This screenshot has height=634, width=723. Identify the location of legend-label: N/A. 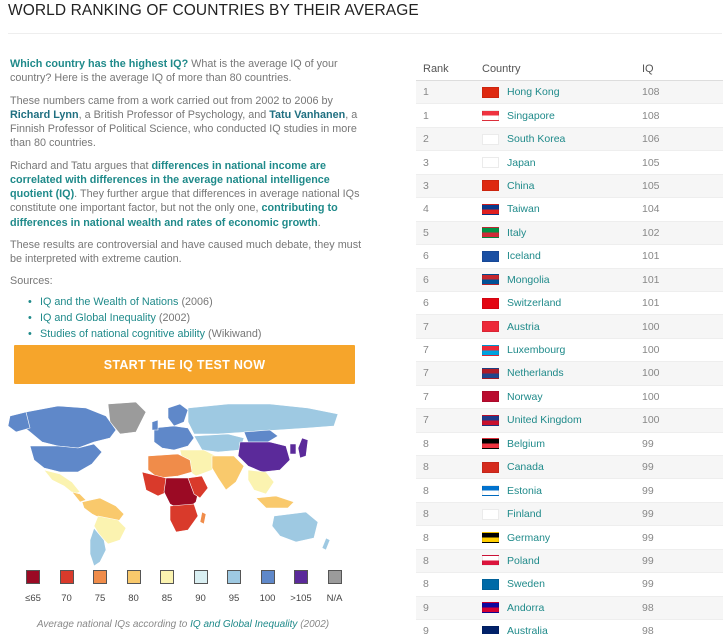
(334, 598).